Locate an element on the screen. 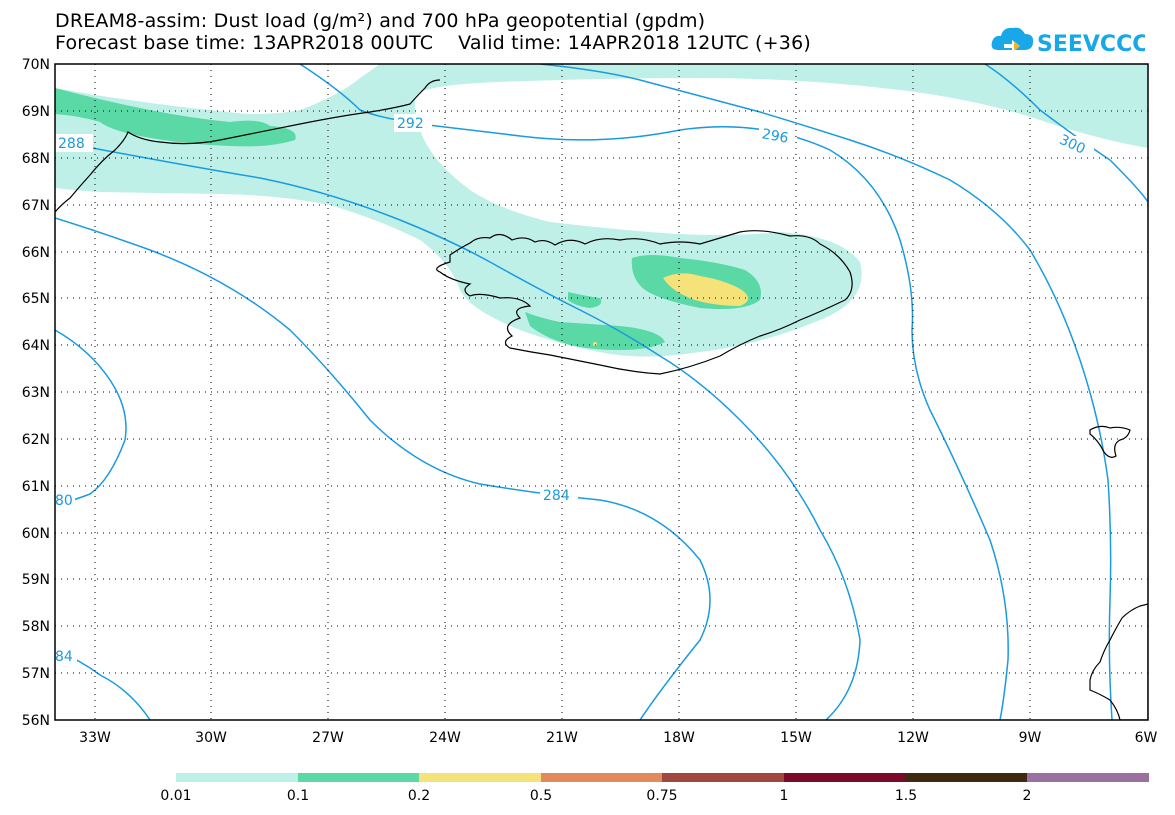 The width and height of the screenshot is (1175, 815). lon-label-12w: 12W is located at coordinates (913, 738).